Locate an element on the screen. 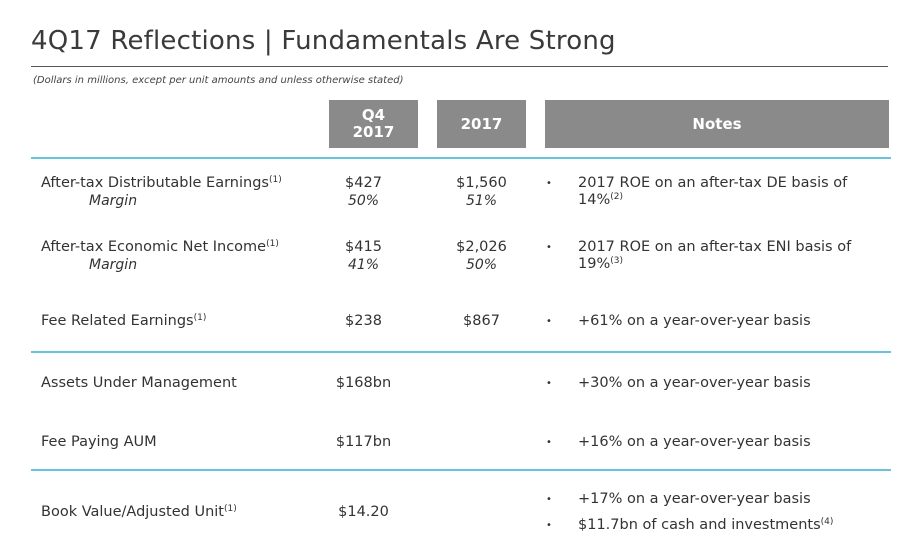 Image resolution: width=911 pixels, height=543 pixels. row-label-economic-net-income: After-tax Economic Net Income(1) is located at coordinates (160, 247).